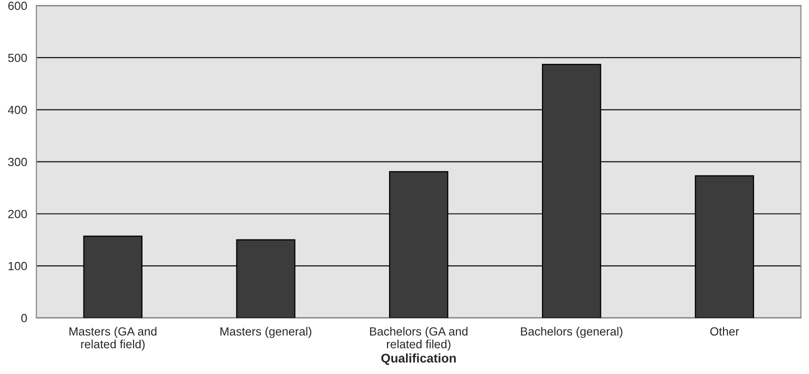  I want to click on y-tick-label: 300, so click(17, 162).